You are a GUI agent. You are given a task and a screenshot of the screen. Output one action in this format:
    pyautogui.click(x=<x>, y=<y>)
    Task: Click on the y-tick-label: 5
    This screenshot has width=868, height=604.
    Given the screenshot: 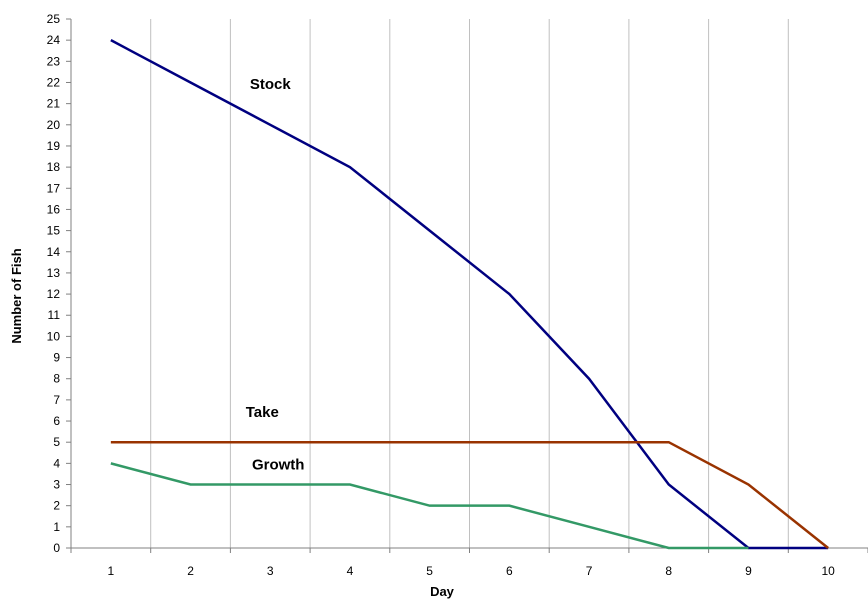 What is the action you would take?
    pyautogui.click(x=56, y=442)
    